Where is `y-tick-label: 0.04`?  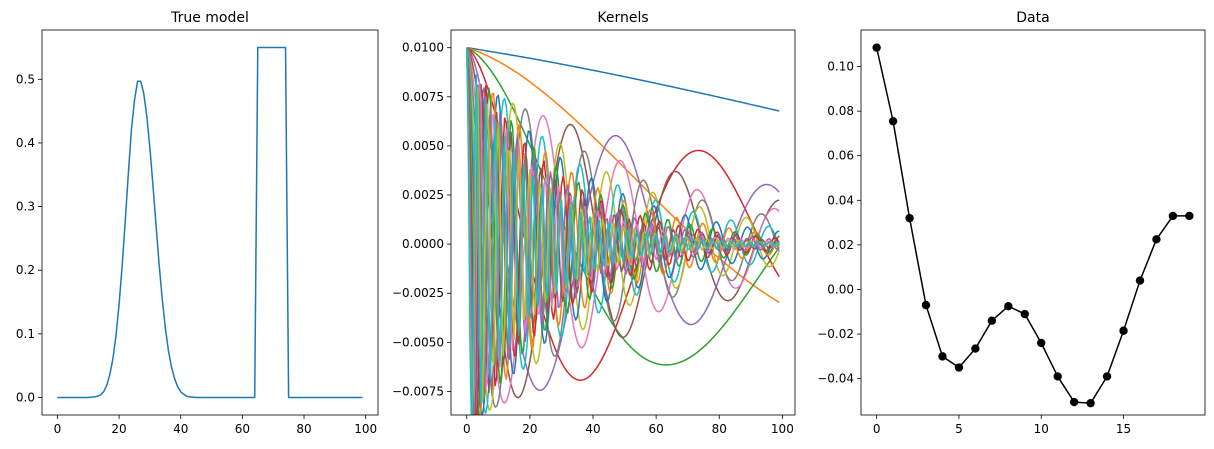 y-tick-label: 0.04 is located at coordinates (840, 200).